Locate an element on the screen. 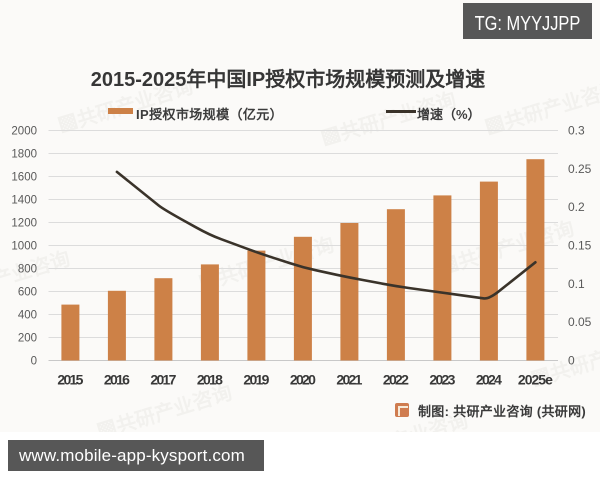 This screenshot has height=480, width=600. svg-text: 0.1 is located at coordinates (576, 284).